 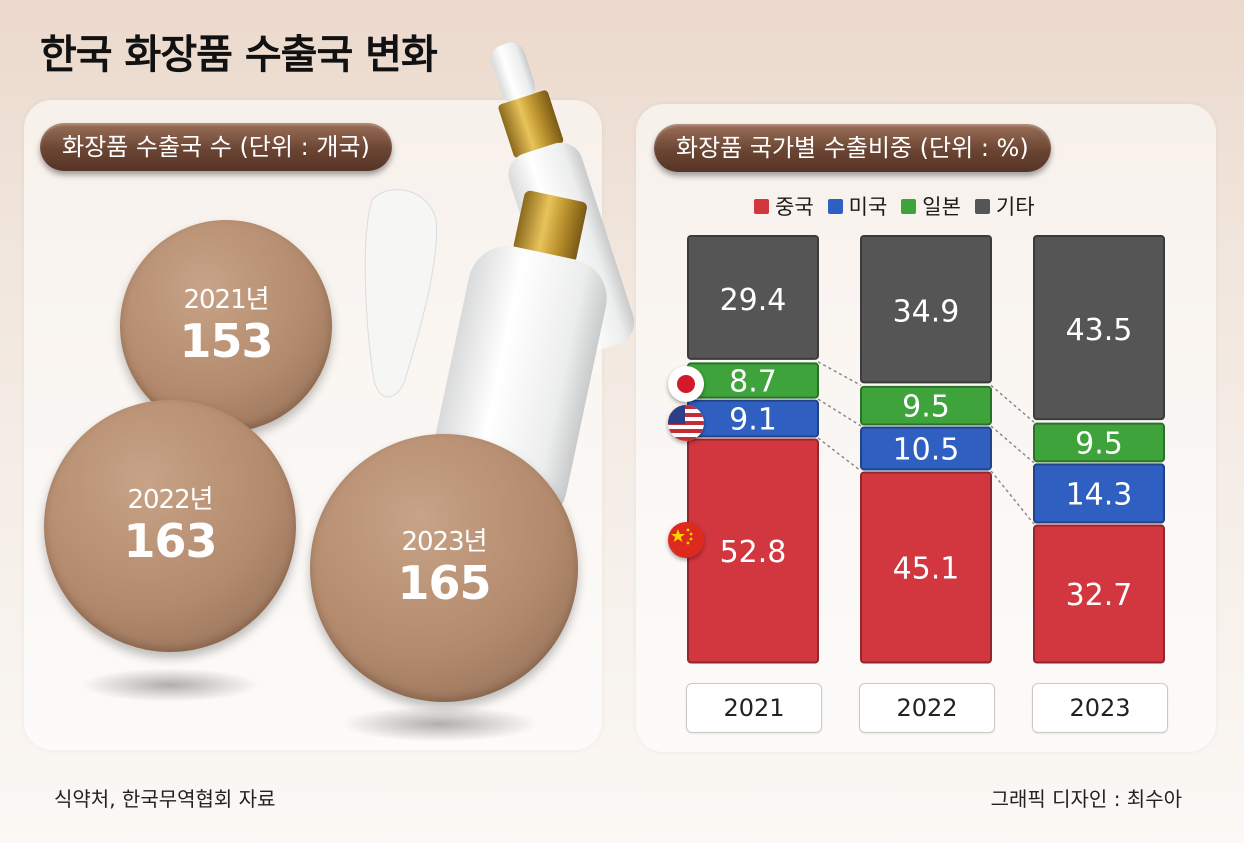 I want to click on bar-2023-usa, so click(x=1099, y=493).